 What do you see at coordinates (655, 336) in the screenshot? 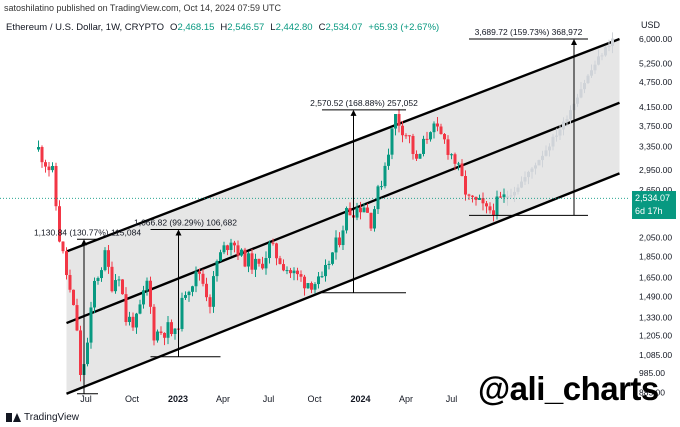
I see `y-tick-label: 1,205.00` at bounding box center [655, 336].